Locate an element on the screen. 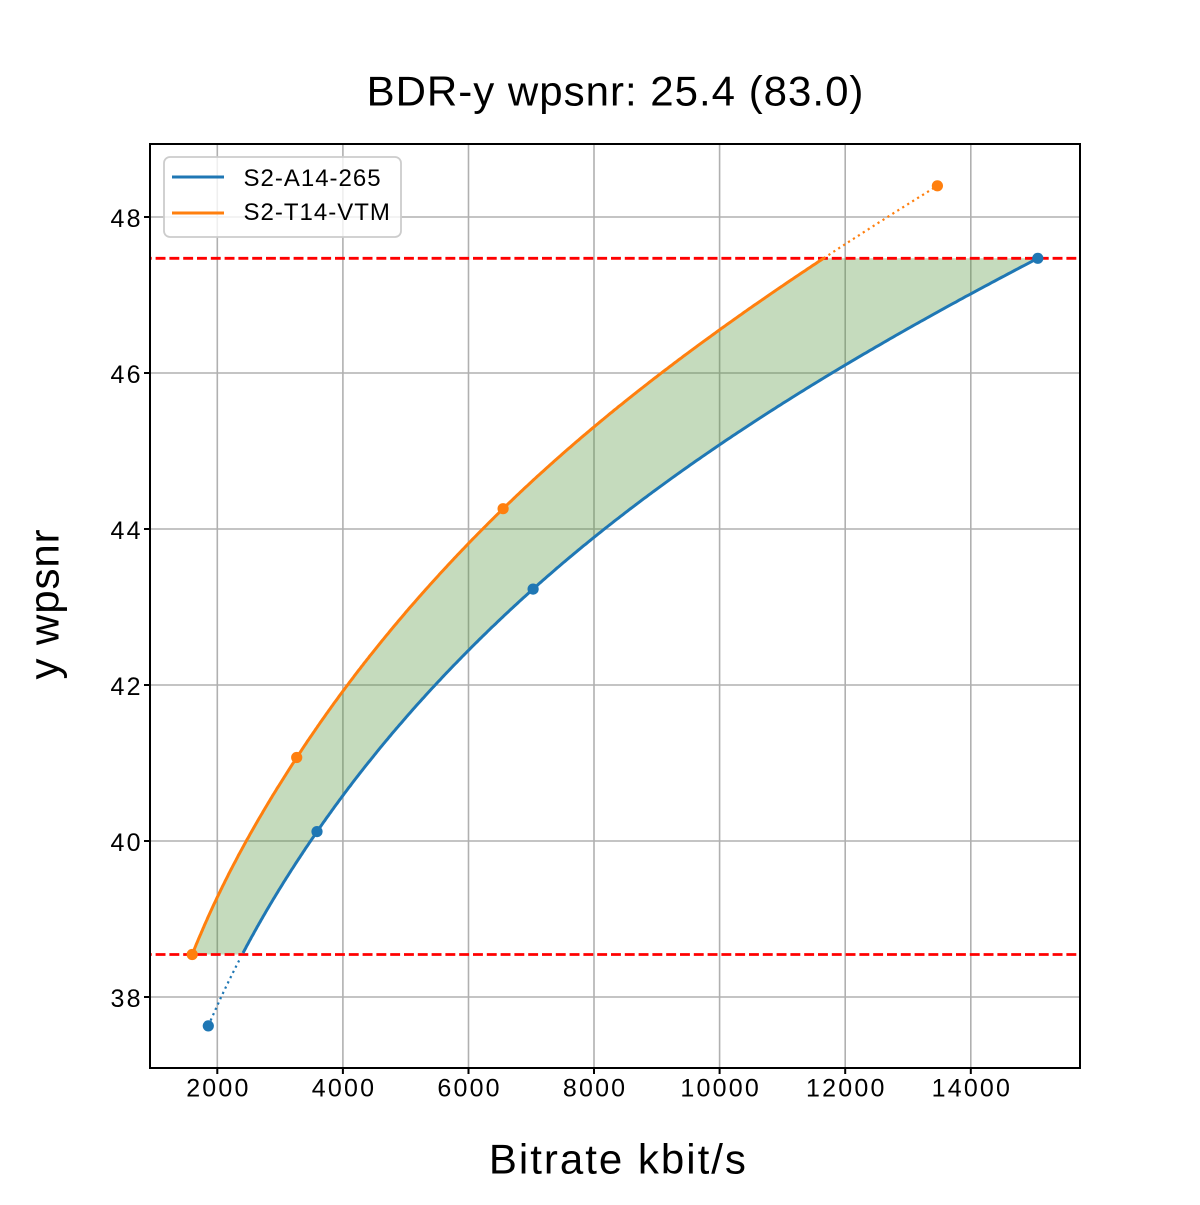 This screenshot has width=1200, height=1205. svg-text: 38 is located at coordinates (126, 999).